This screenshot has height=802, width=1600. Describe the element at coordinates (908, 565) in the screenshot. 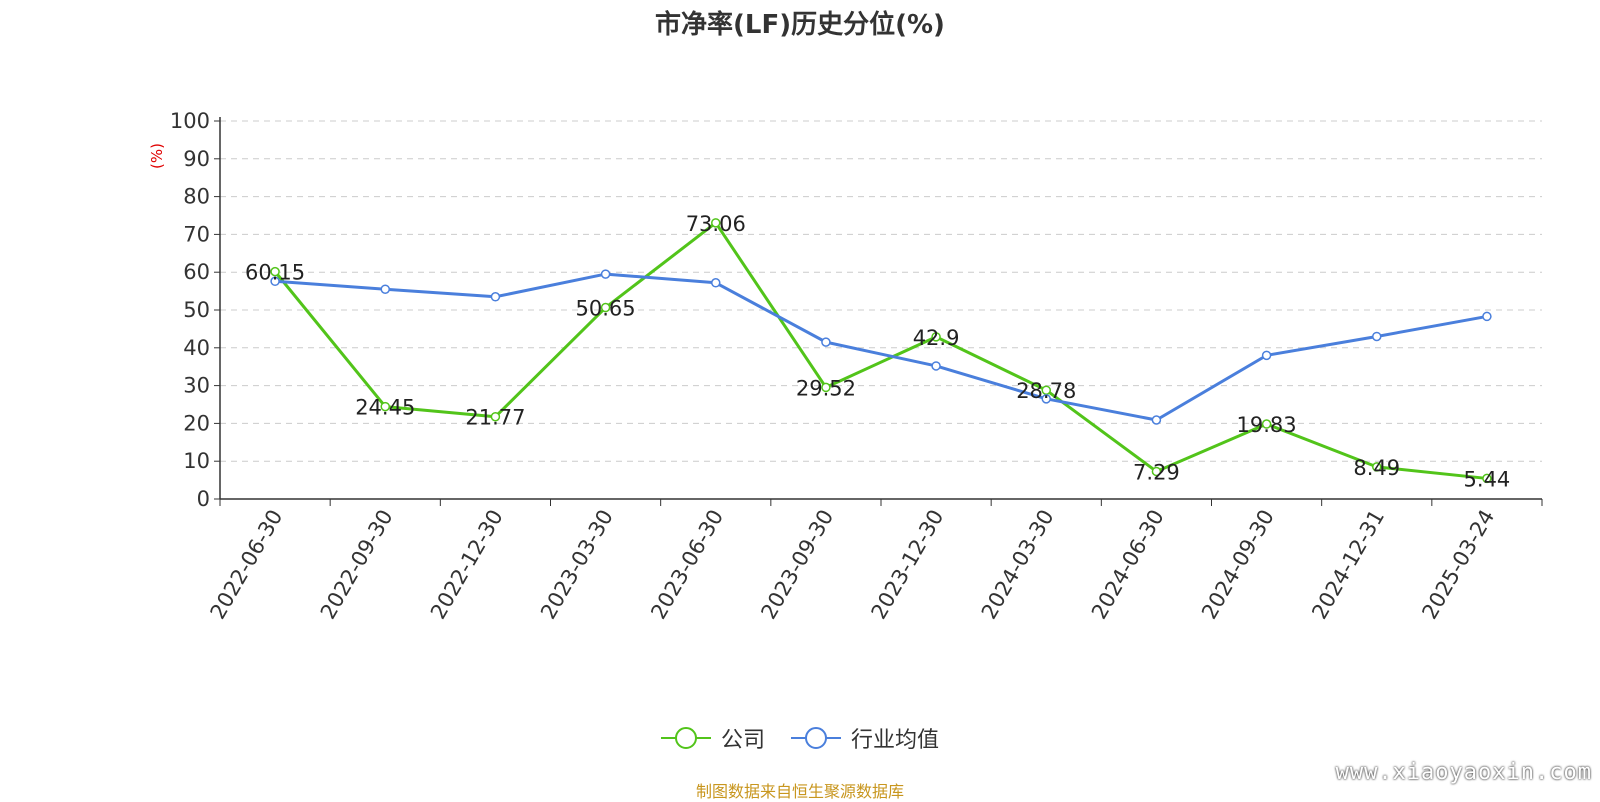

I see `x-tick-label: 2023-12-30` at that location.